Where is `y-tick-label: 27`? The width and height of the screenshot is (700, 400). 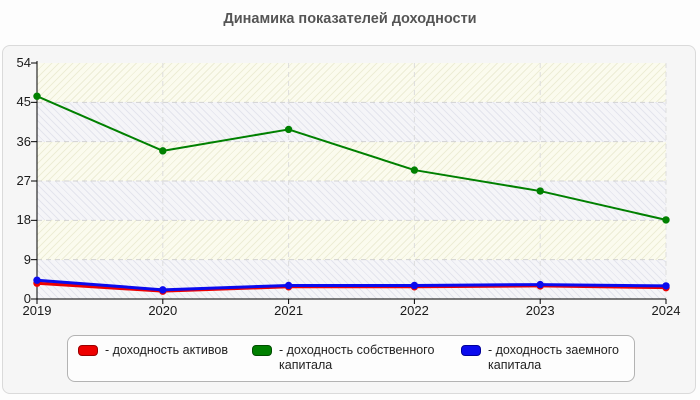
y-tick-label: 27 is located at coordinates (23, 180).